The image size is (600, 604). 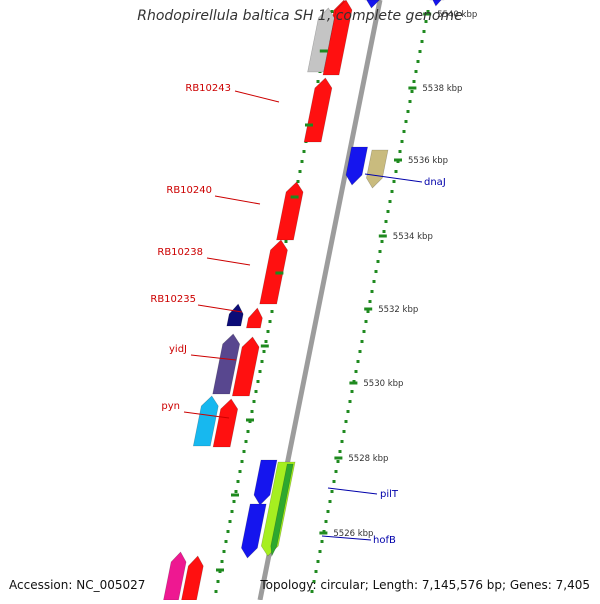 I want to click on gene-navy, so click(x=235, y=315).